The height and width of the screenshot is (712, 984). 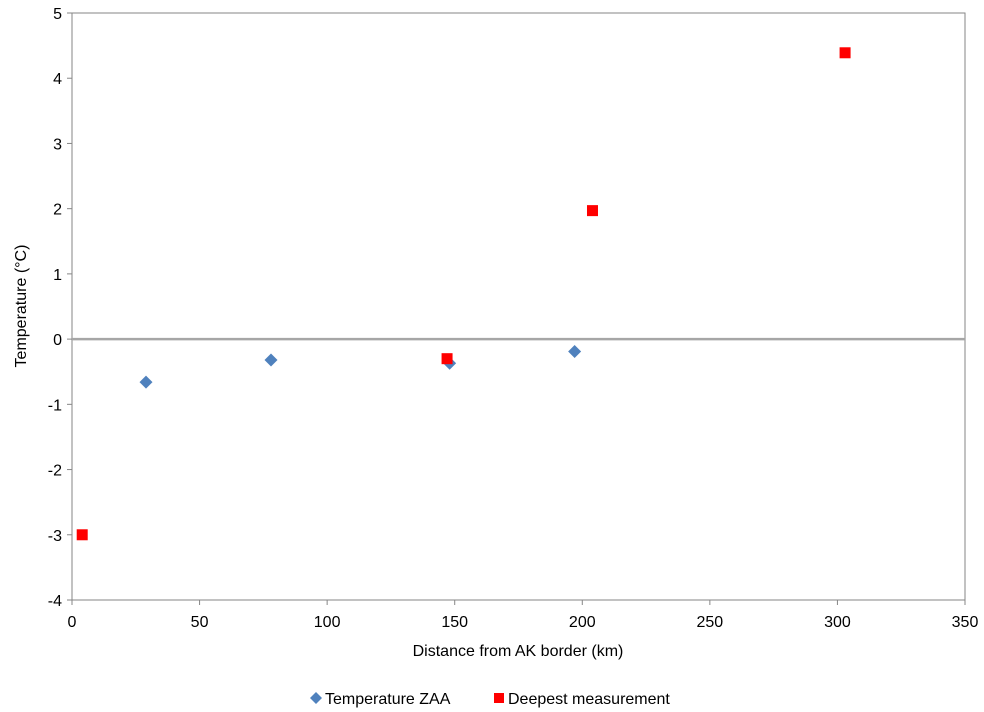 I want to click on y-tick-label: 5, so click(x=57, y=14).